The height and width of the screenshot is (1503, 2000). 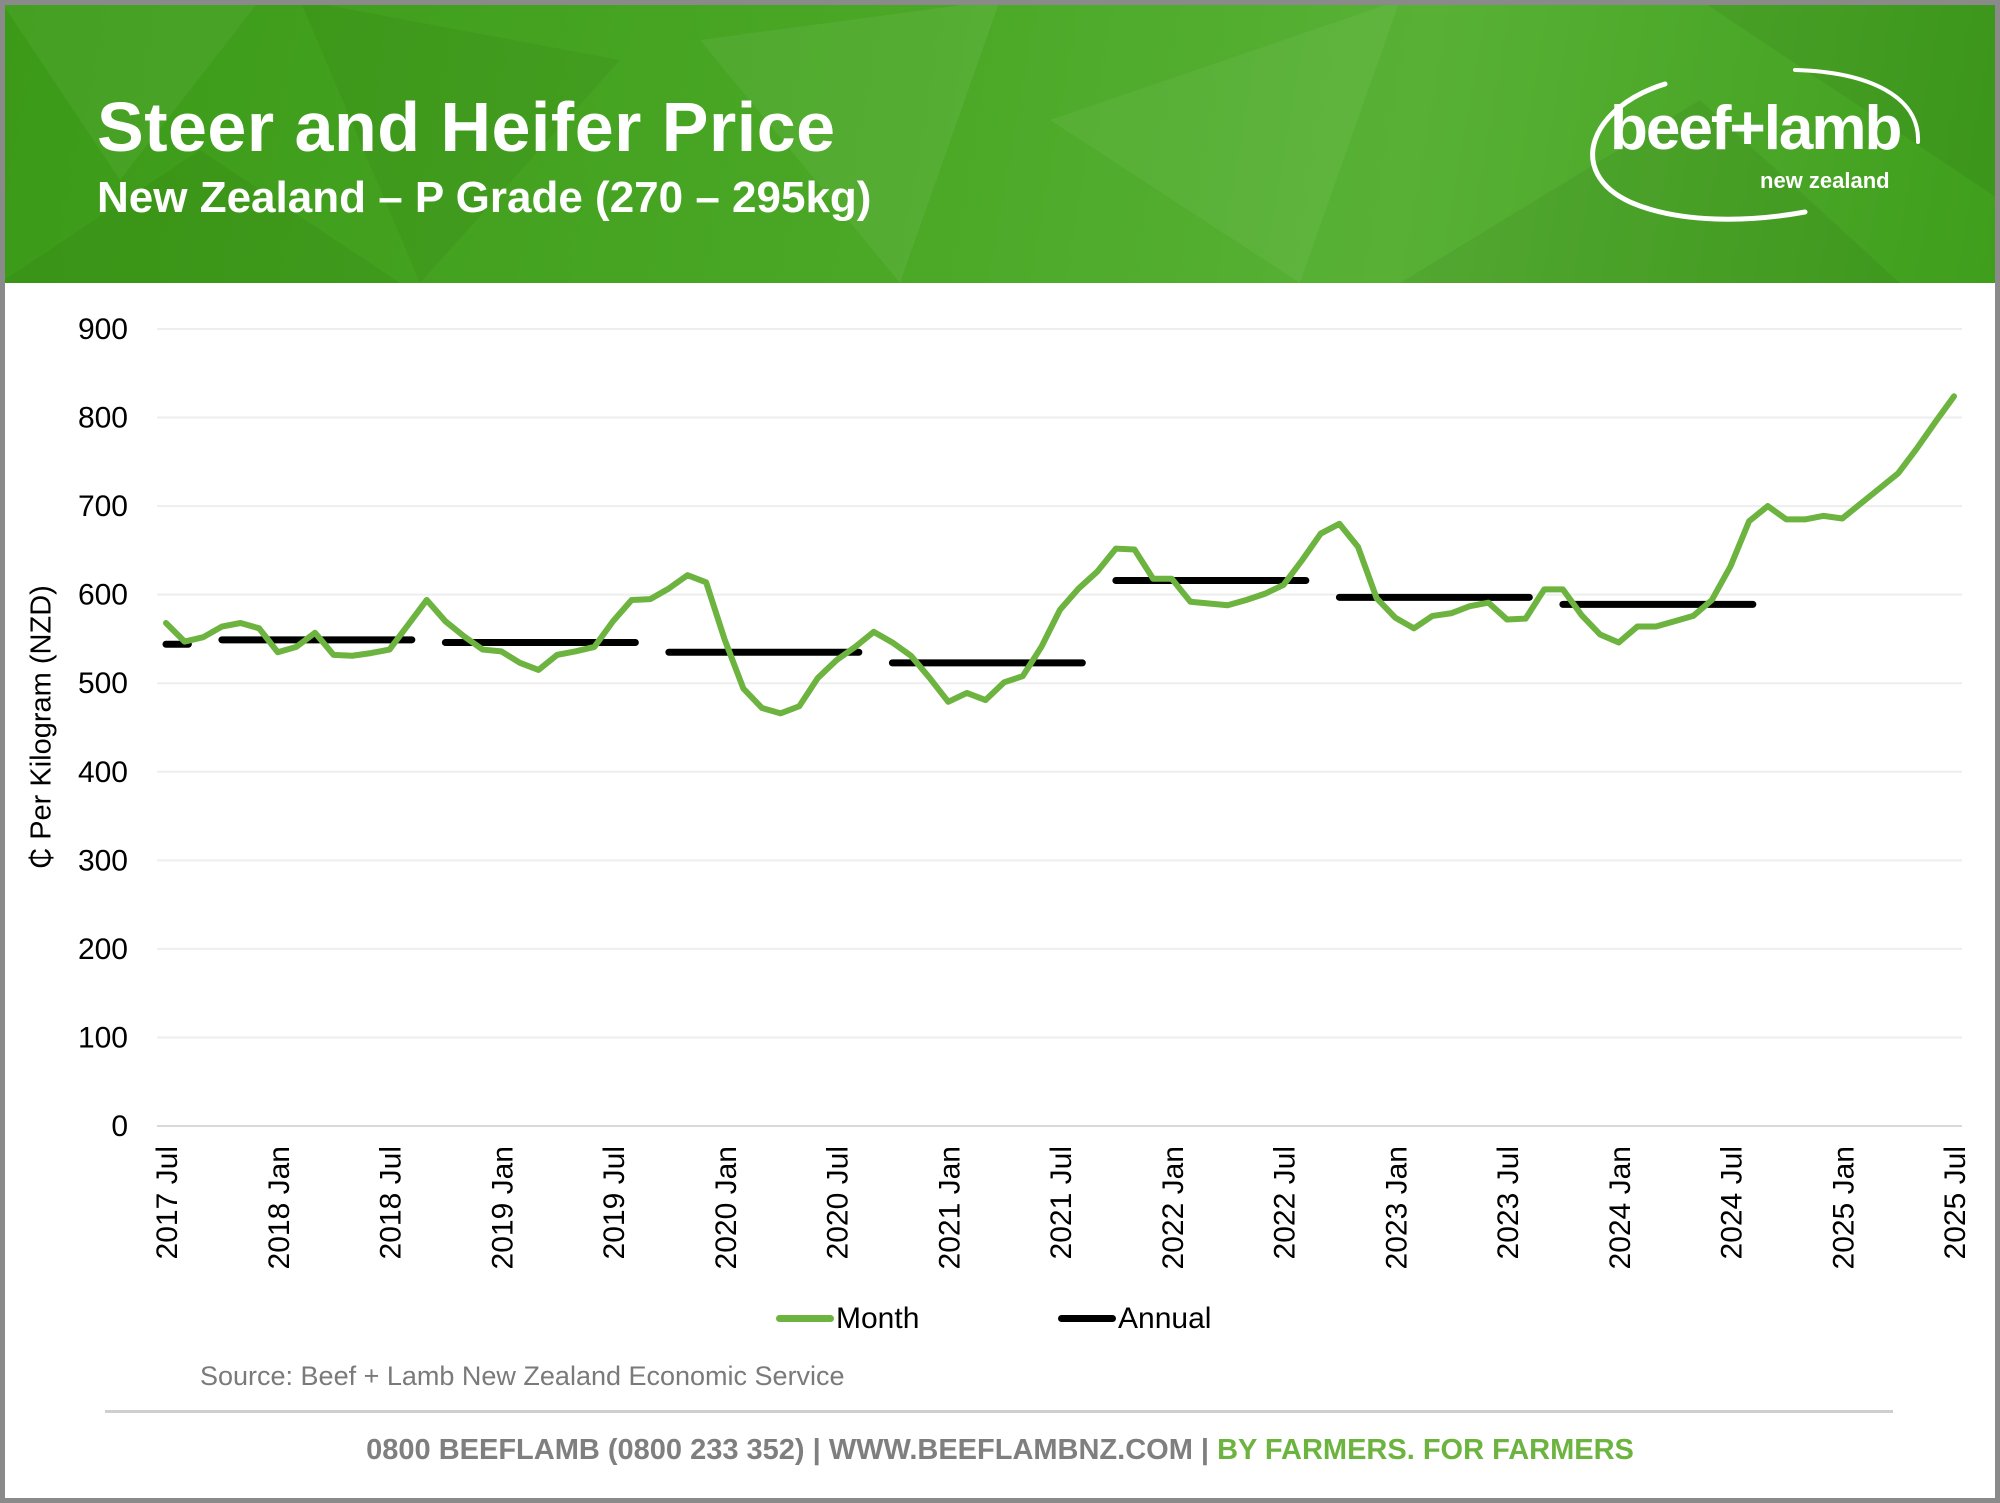 I want to click on x-tick-label: 2018 Jan, so click(x=279, y=1207).